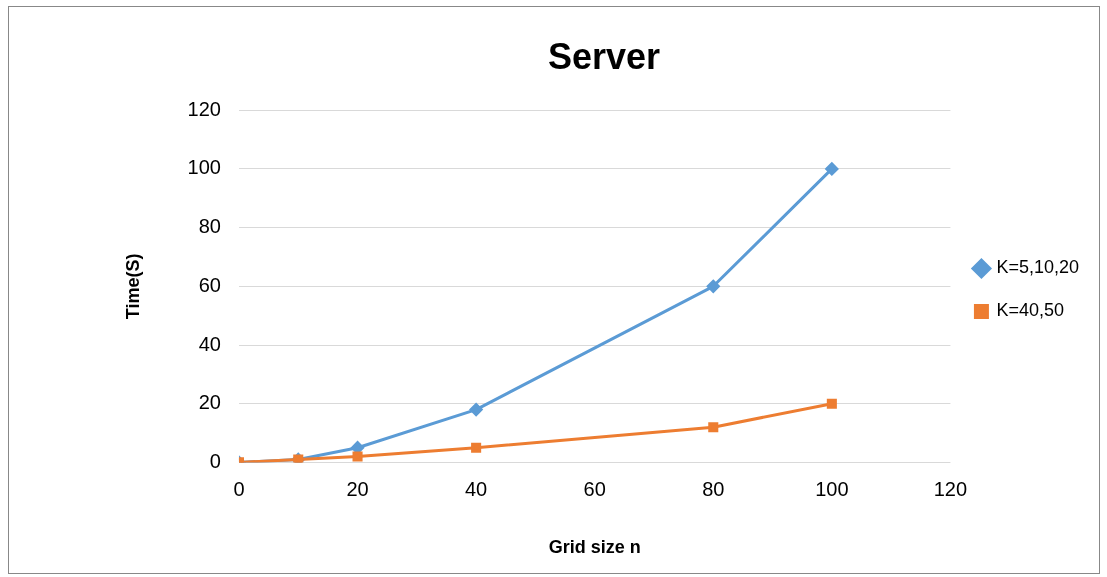 The width and height of the screenshot is (1107, 577). Describe the element at coordinates (209, 343) in the screenshot. I see `y-tick-label: 40` at that location.